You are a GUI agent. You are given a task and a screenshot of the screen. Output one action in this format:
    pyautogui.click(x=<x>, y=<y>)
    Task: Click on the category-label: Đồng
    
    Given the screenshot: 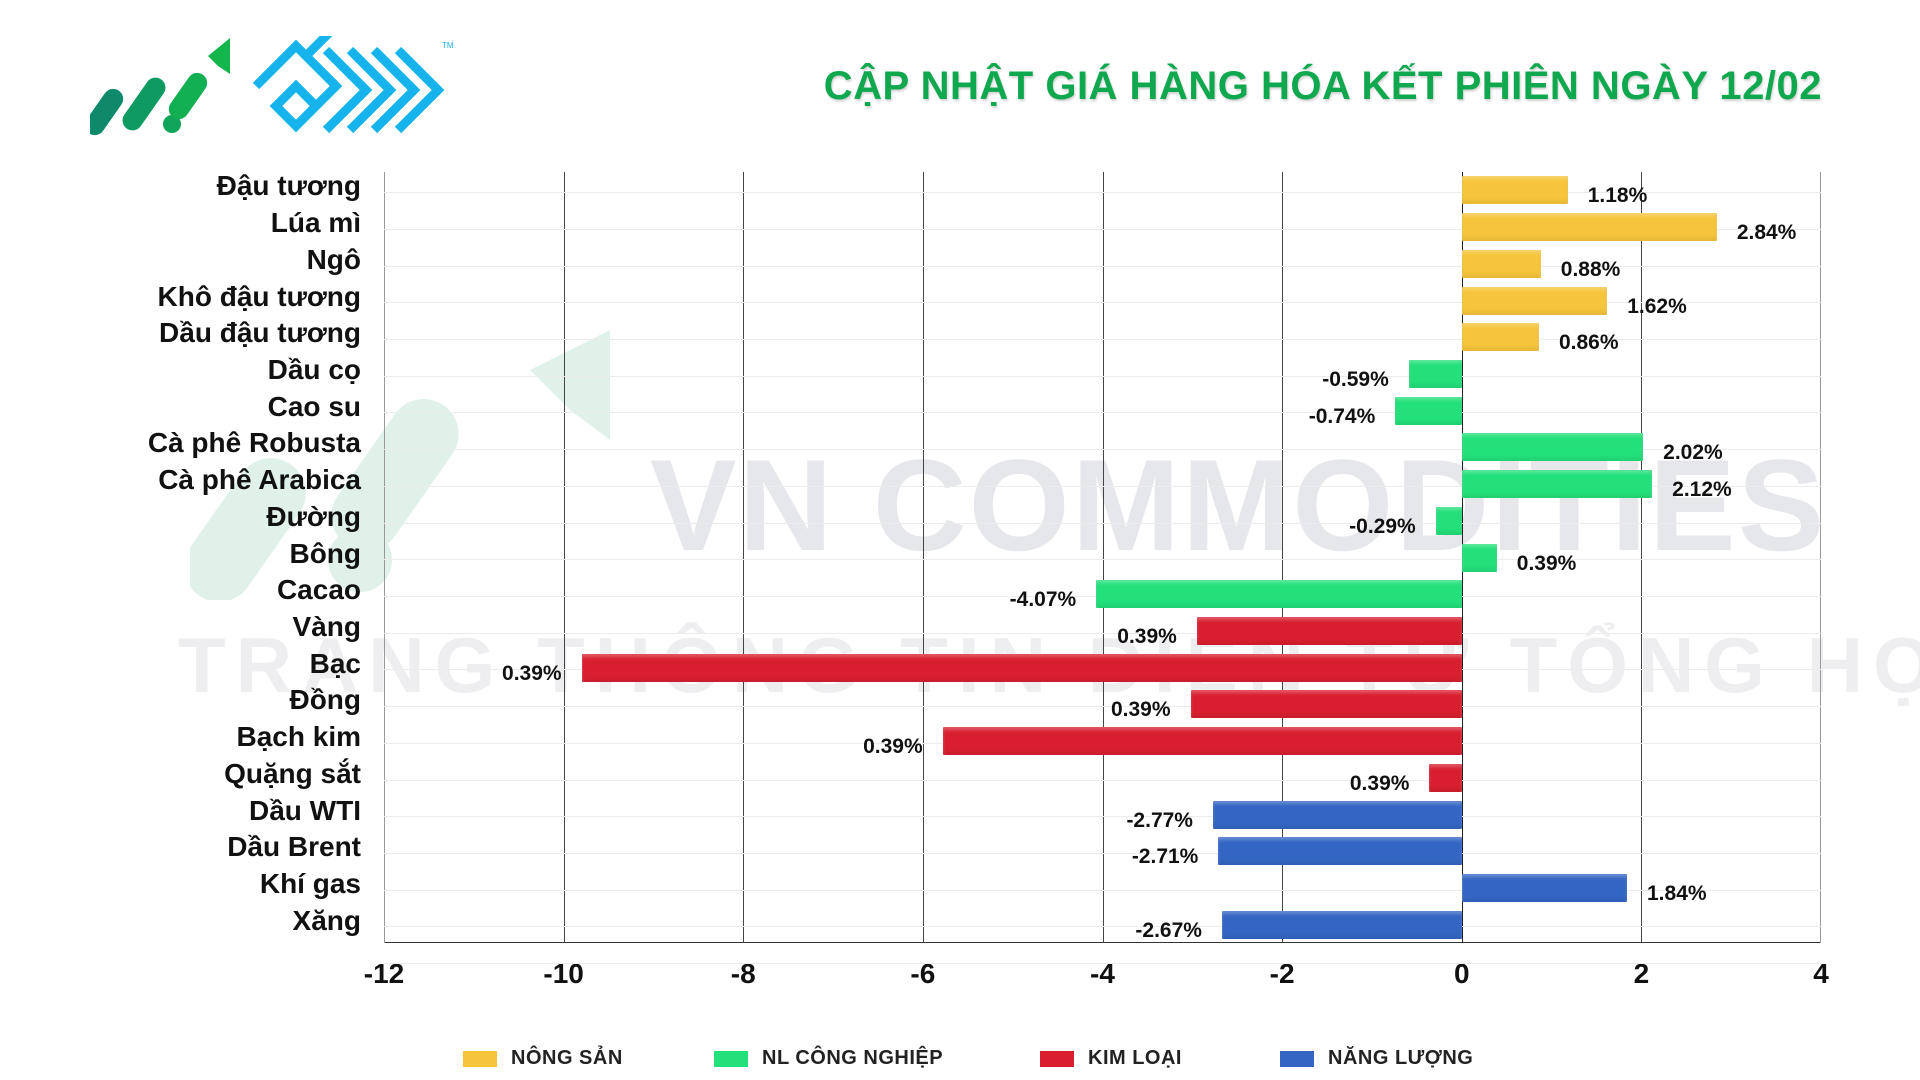 What is the action you would take?
    pyautogui.click(x=325, y=700)
    